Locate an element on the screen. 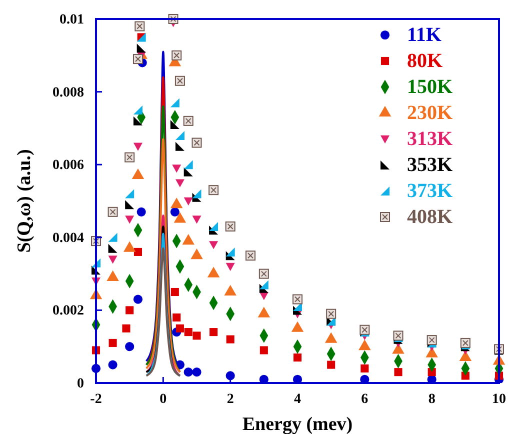  legend-label: 230K is located at coordinates (430, 113).